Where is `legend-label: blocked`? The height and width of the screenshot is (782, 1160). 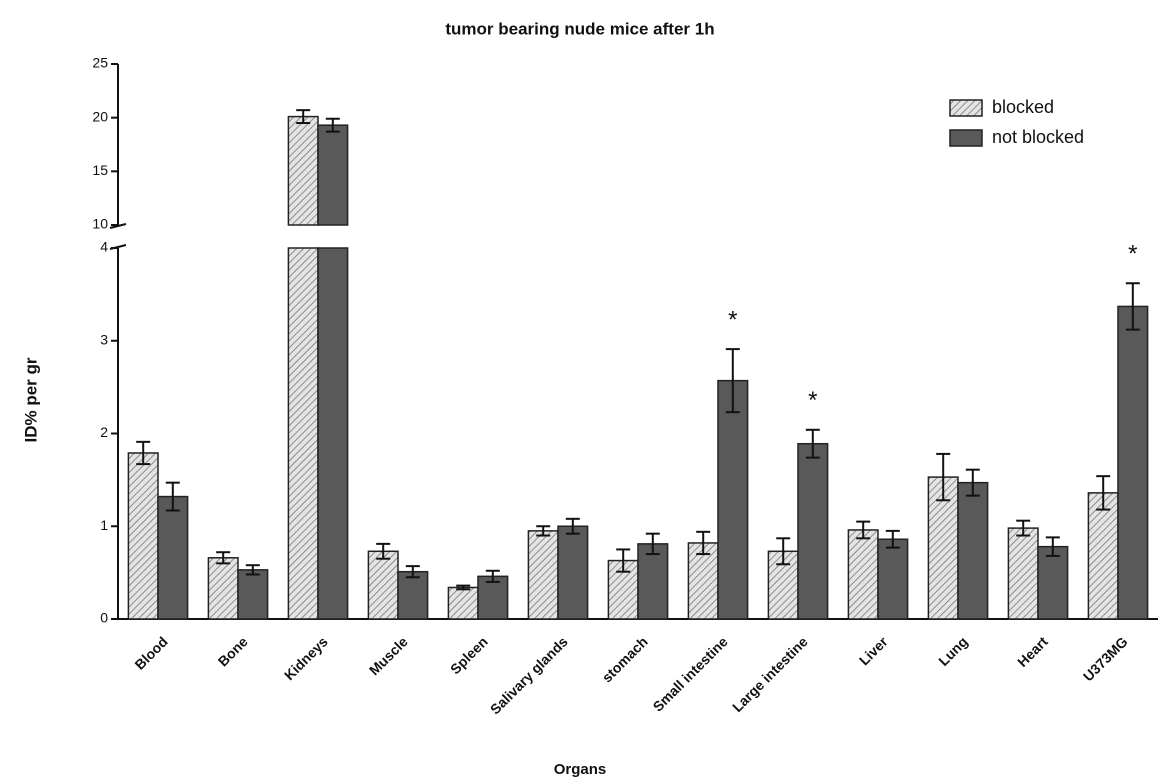 legend-label: blocked is located at coordinates (1023, 107).